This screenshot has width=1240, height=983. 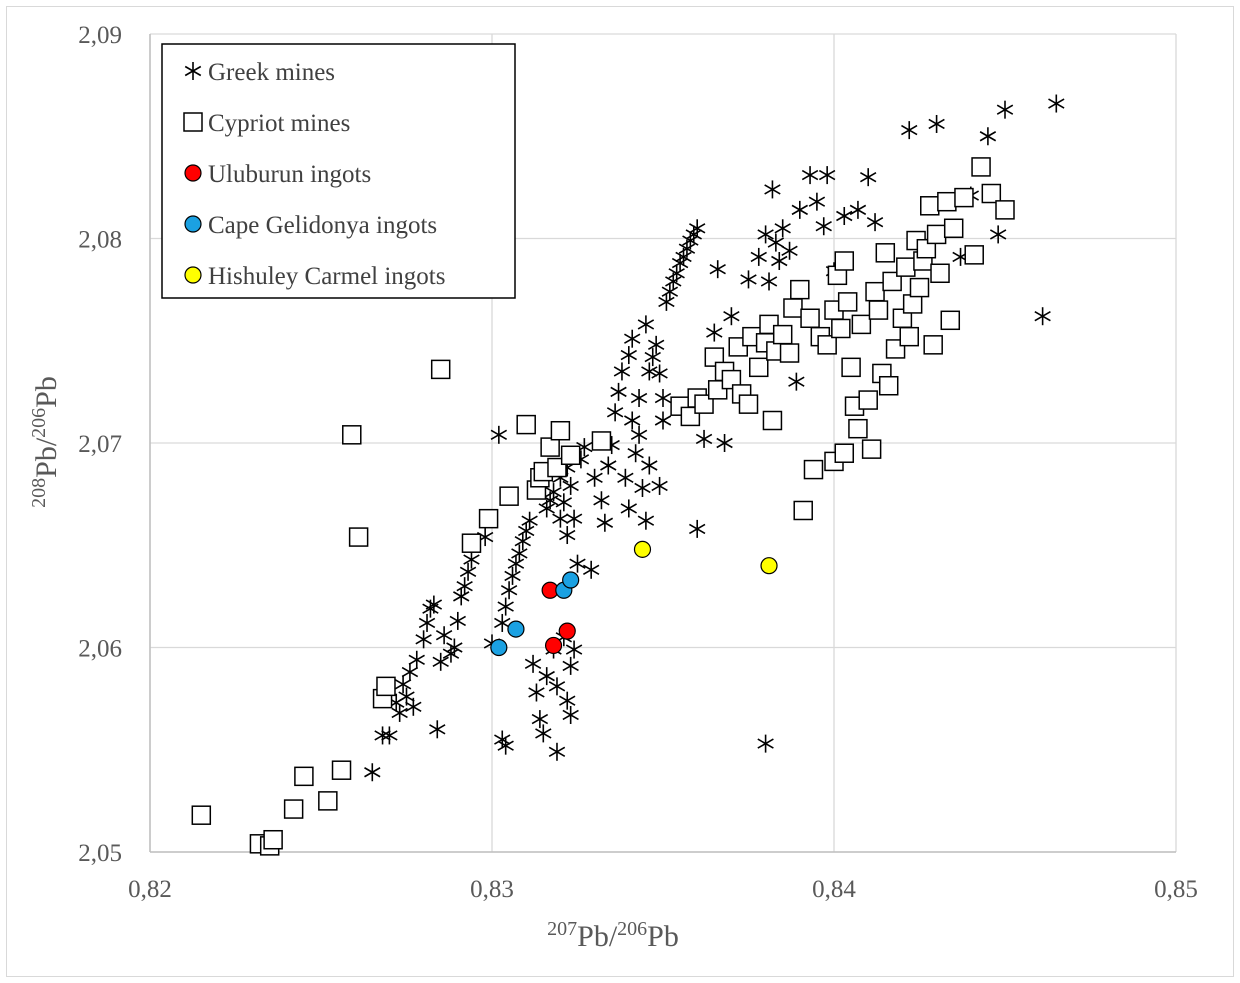 I want to click on legend-label: Cape Gelidonya ingots, so click(x=322, y=225).